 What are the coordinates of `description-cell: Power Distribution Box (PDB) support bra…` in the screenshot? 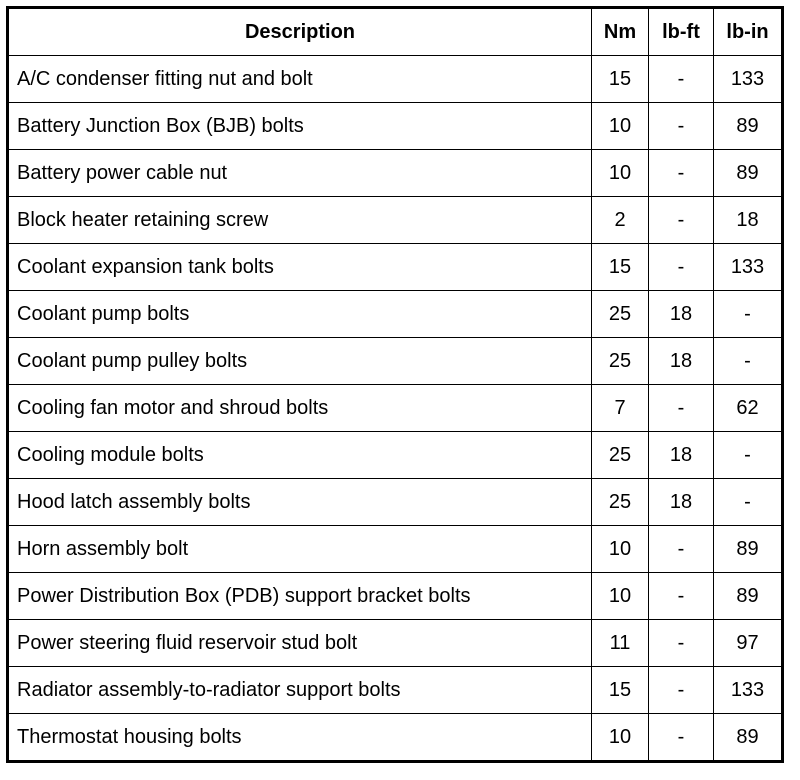 It's located at (299, 596).